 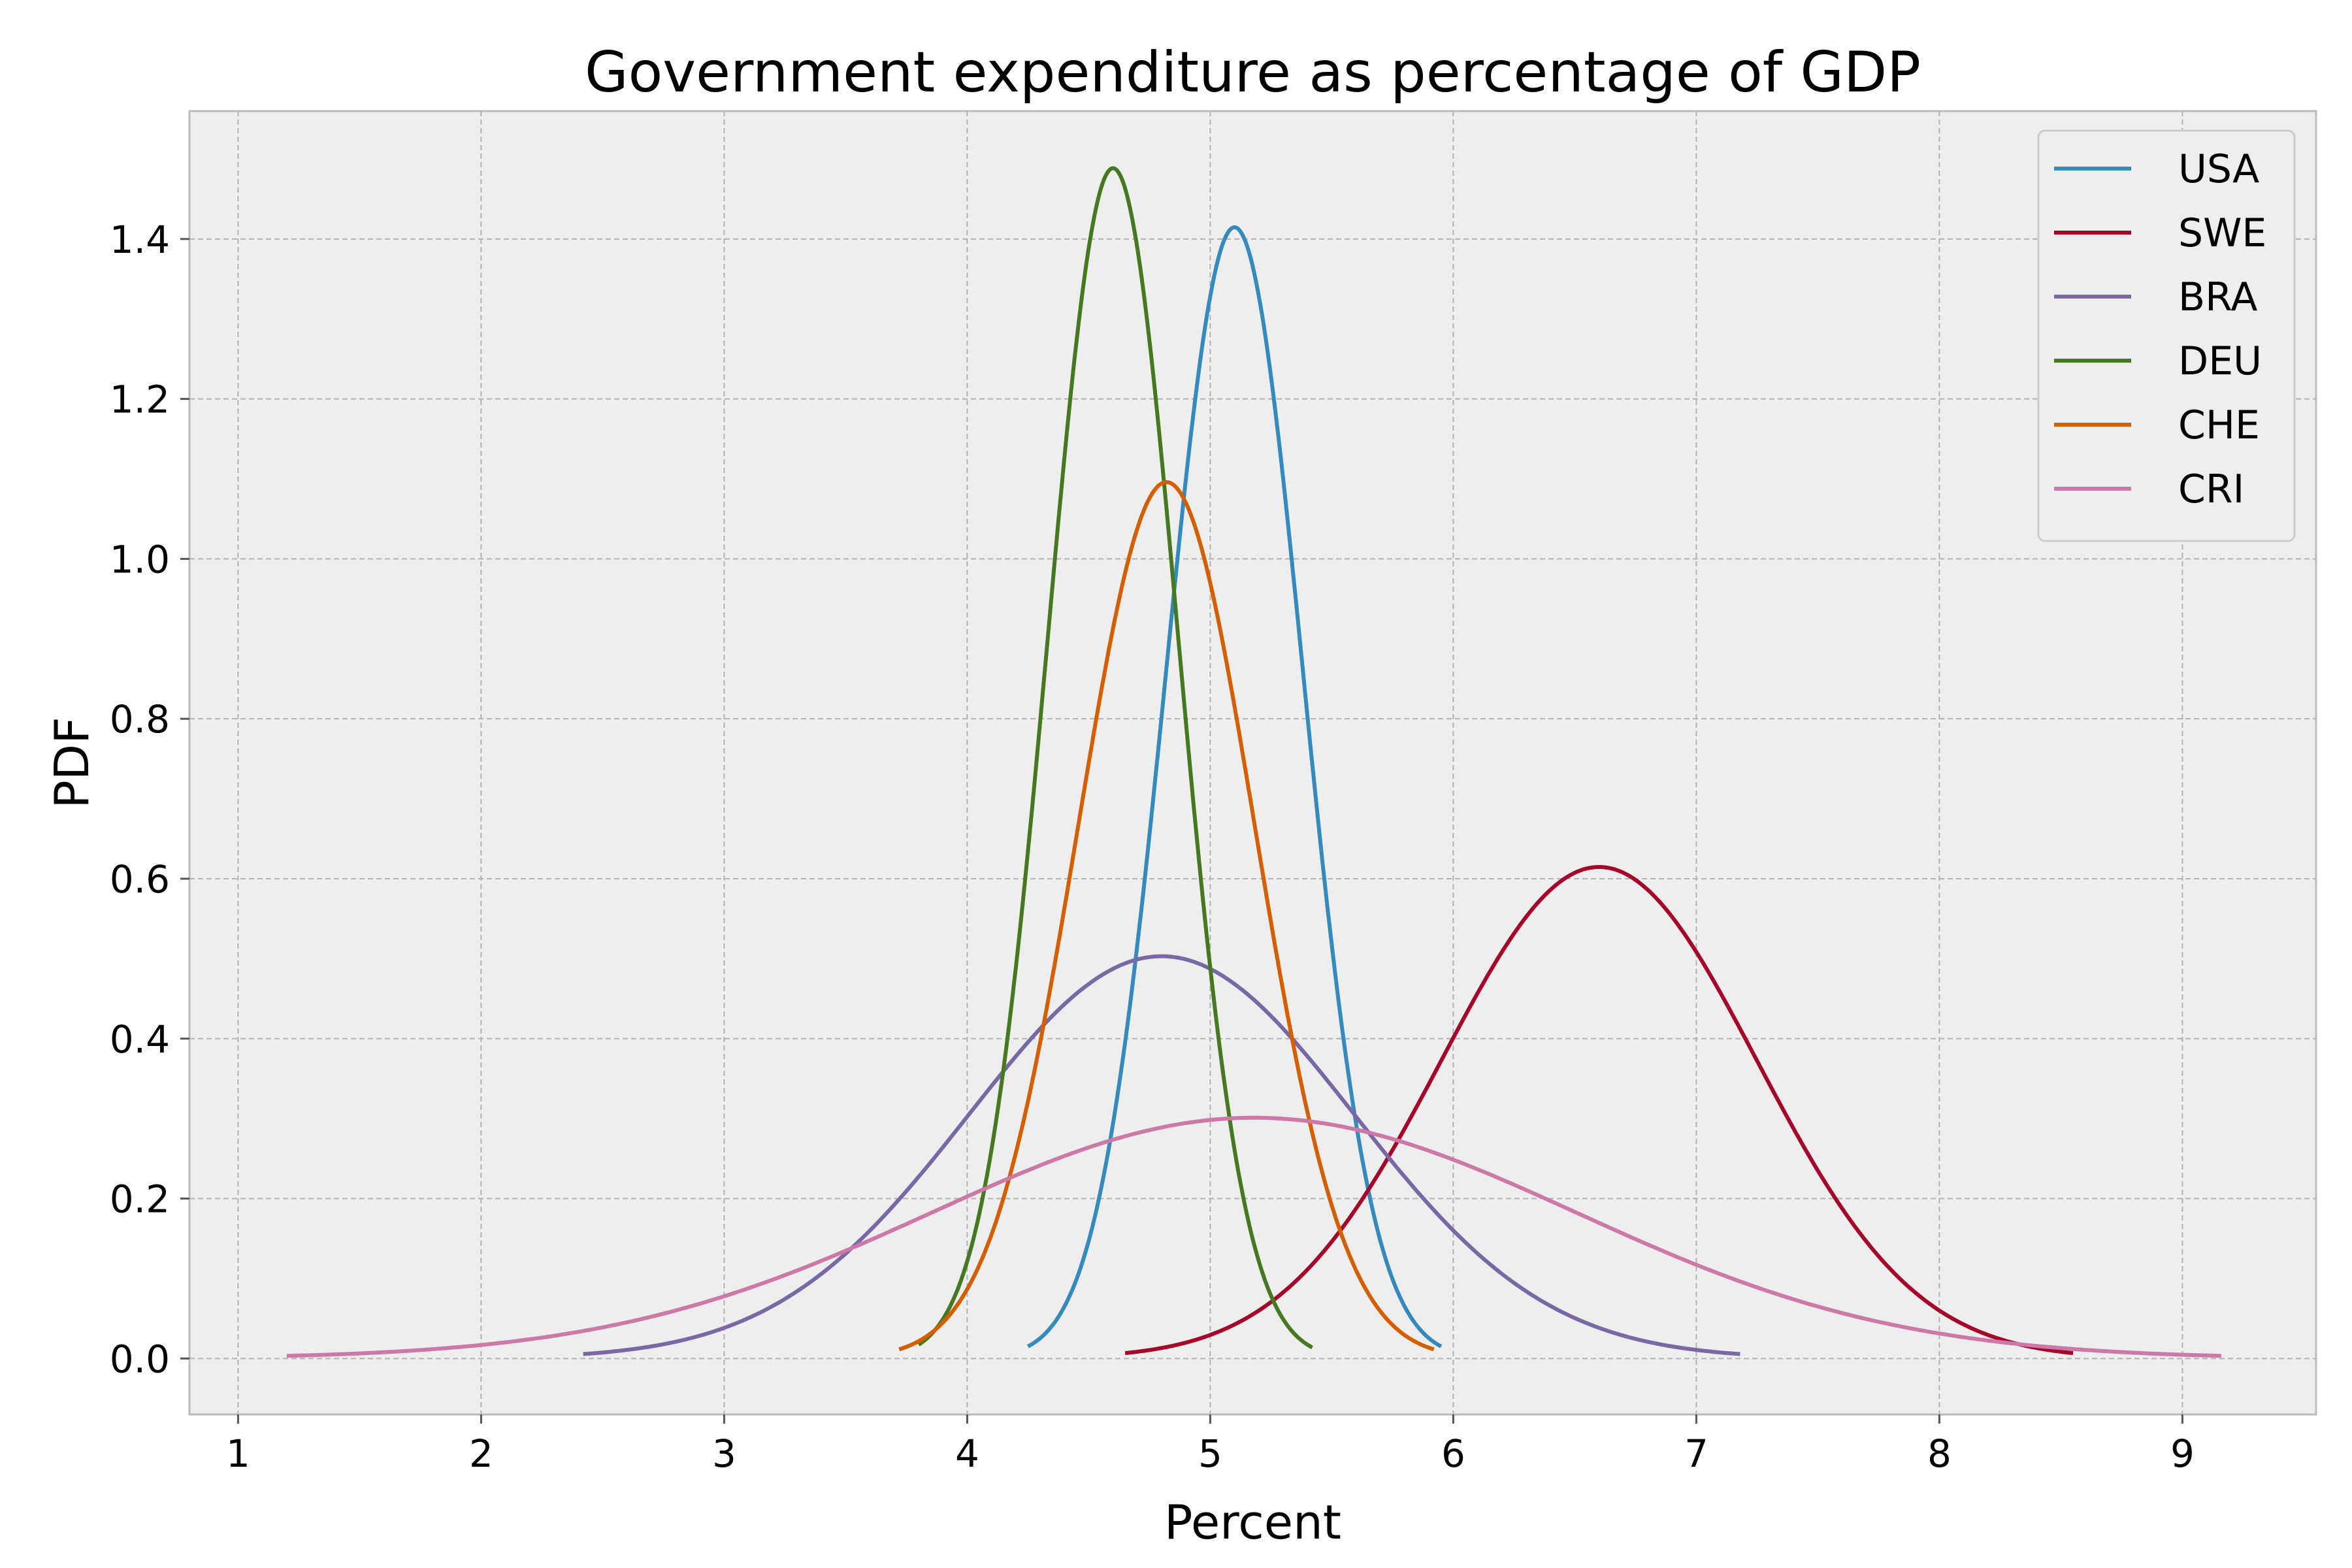 What do you see at coordinates (1453, 1453) in the screenshot?
I see `x-tick-label: 6` at bounding box center [1453, 1453].